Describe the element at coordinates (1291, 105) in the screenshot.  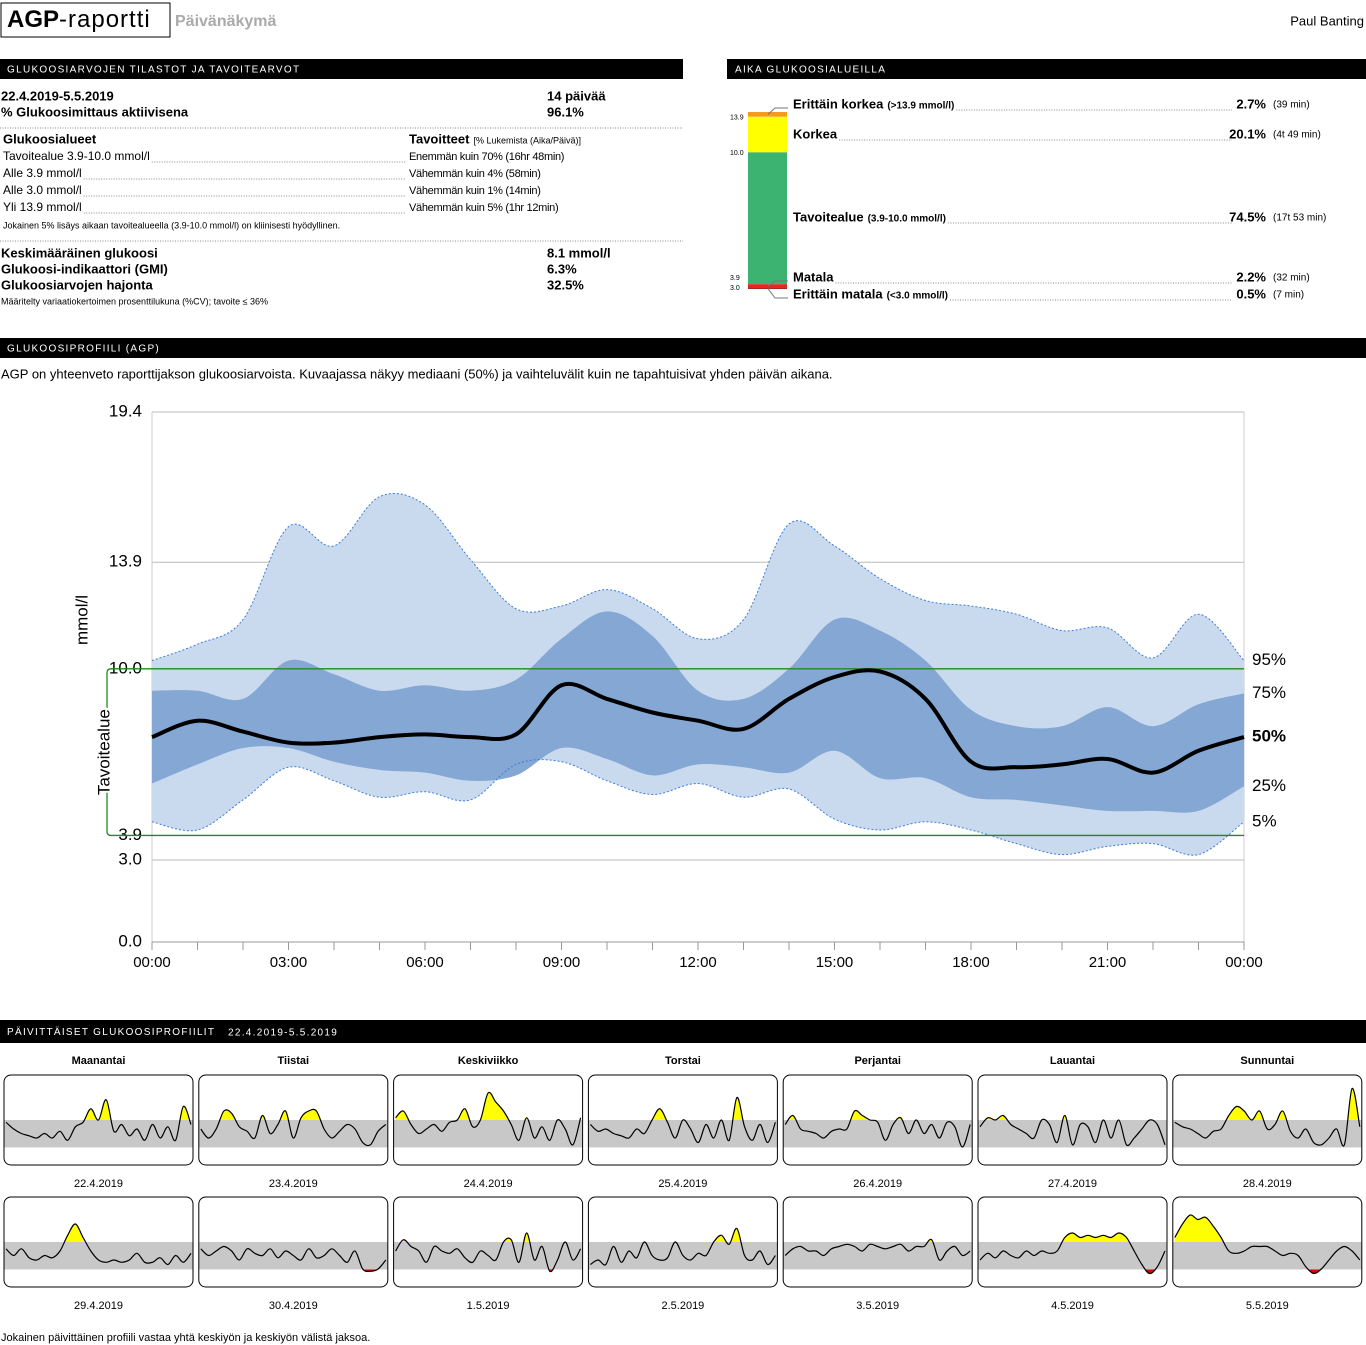
I see `range-time: (39 min)` at that location.